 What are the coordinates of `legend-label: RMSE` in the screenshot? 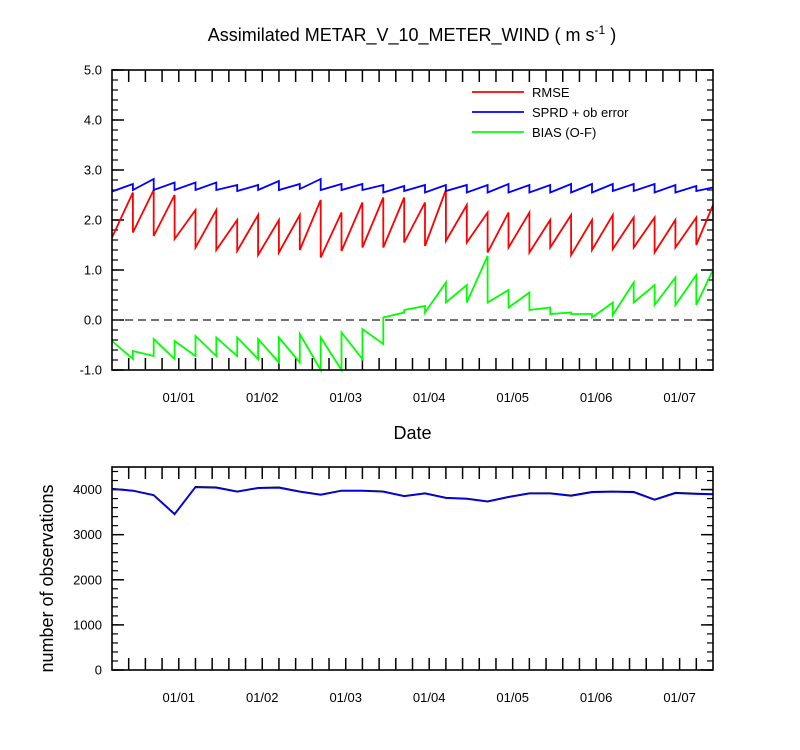 It's located at (551, 92).